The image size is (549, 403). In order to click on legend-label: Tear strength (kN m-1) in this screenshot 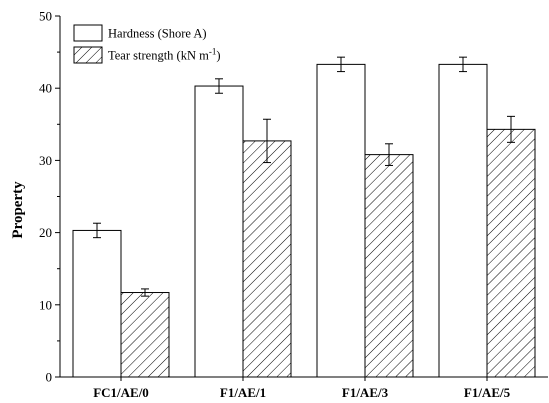, I will do `click(164, 55)`.